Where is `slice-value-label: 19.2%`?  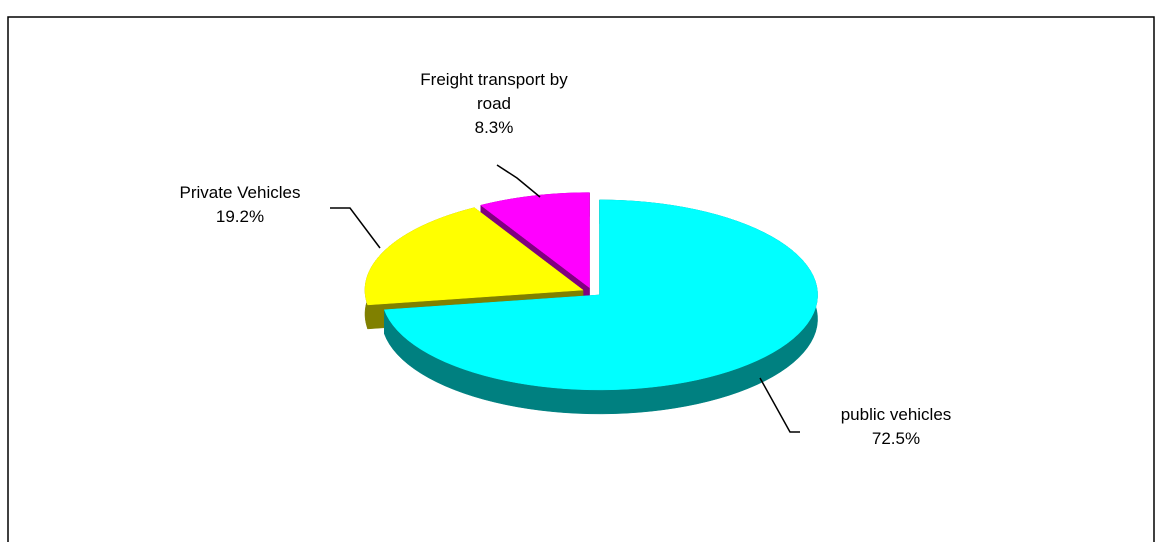 slice-value-label: 19.2% is located at coordinates (240, 216).